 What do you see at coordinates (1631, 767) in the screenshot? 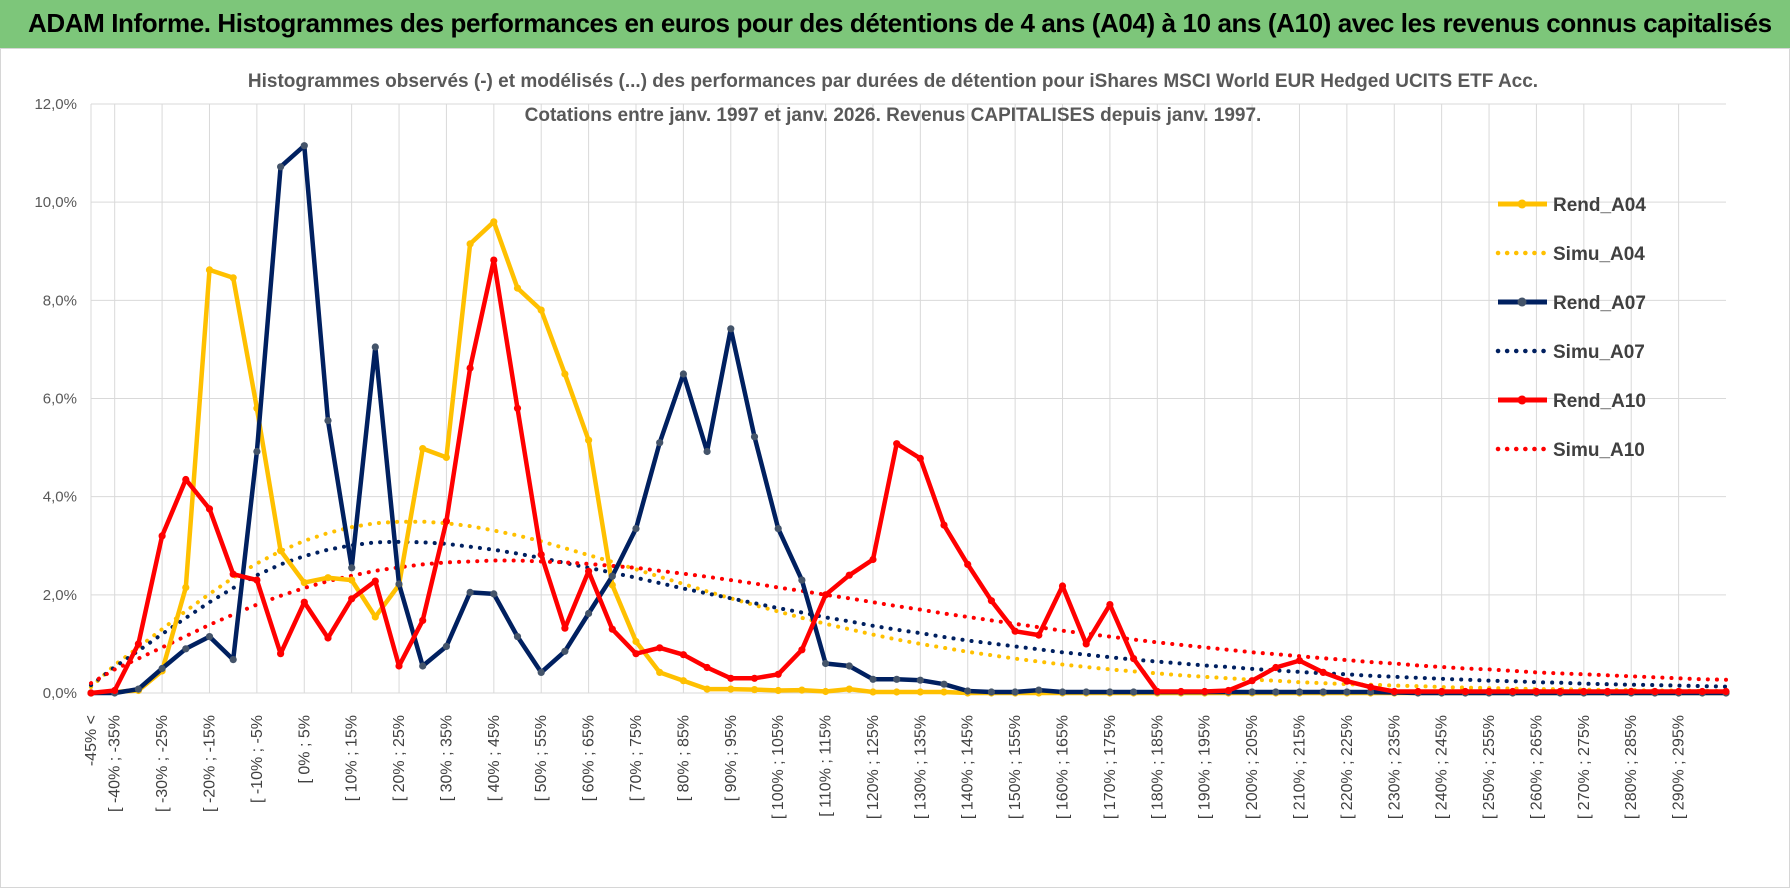
I see `x-tick-label: [ 280% ; 285%` at bounding box center [1631, 767].